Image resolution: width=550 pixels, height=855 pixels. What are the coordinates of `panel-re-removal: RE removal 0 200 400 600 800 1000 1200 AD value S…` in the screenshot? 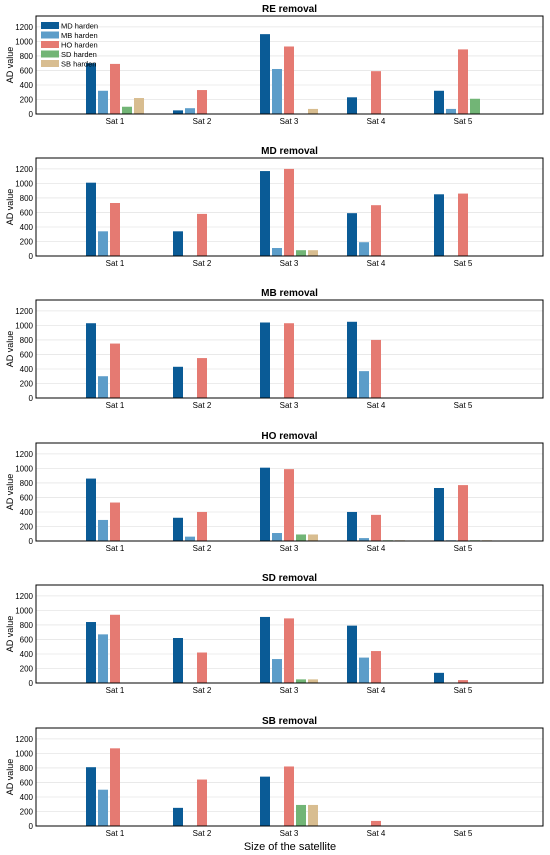 It's located at (274, 65).